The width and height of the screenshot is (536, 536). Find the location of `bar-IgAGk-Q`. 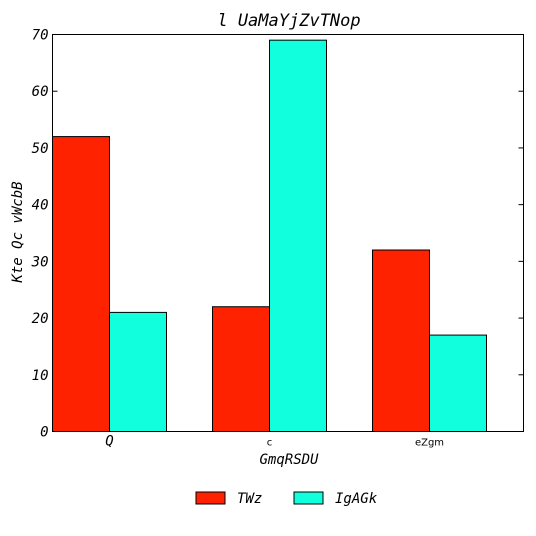

bar-IgAGk-Q is located at coordinates (138, 371).